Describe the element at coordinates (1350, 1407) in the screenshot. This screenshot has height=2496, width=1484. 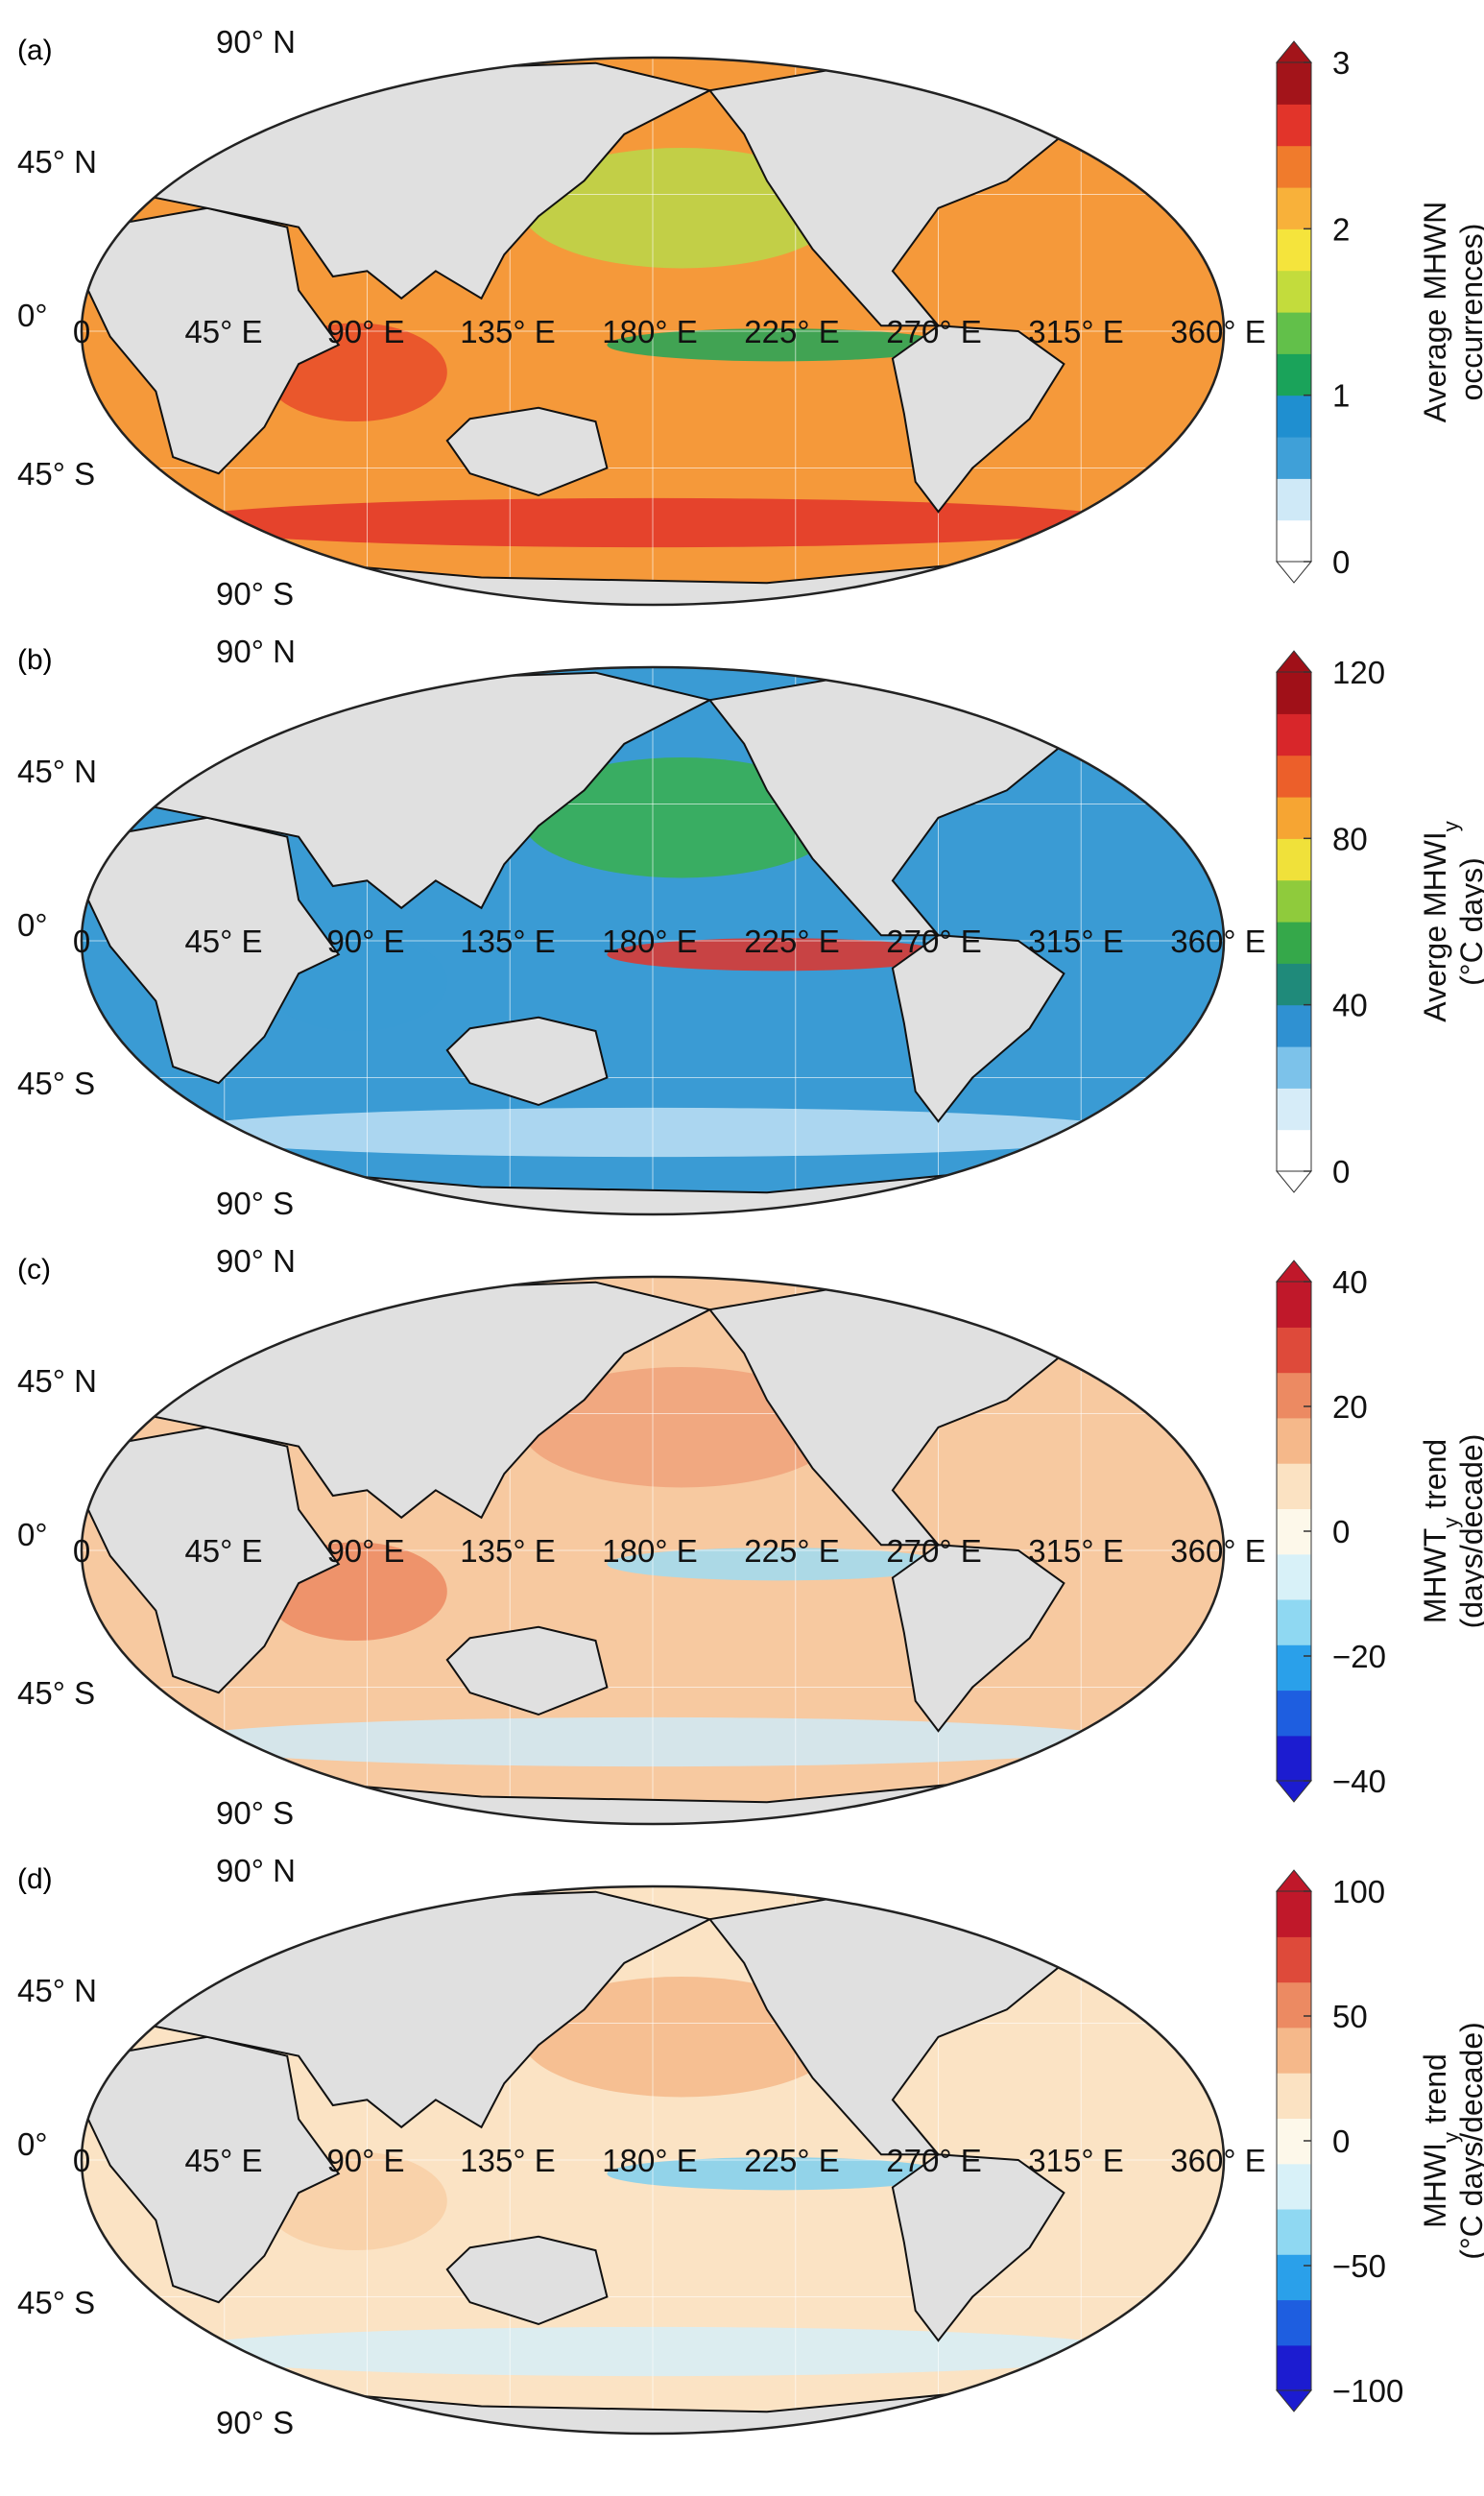
I see `colorbar-tick-label: 20` at that location.